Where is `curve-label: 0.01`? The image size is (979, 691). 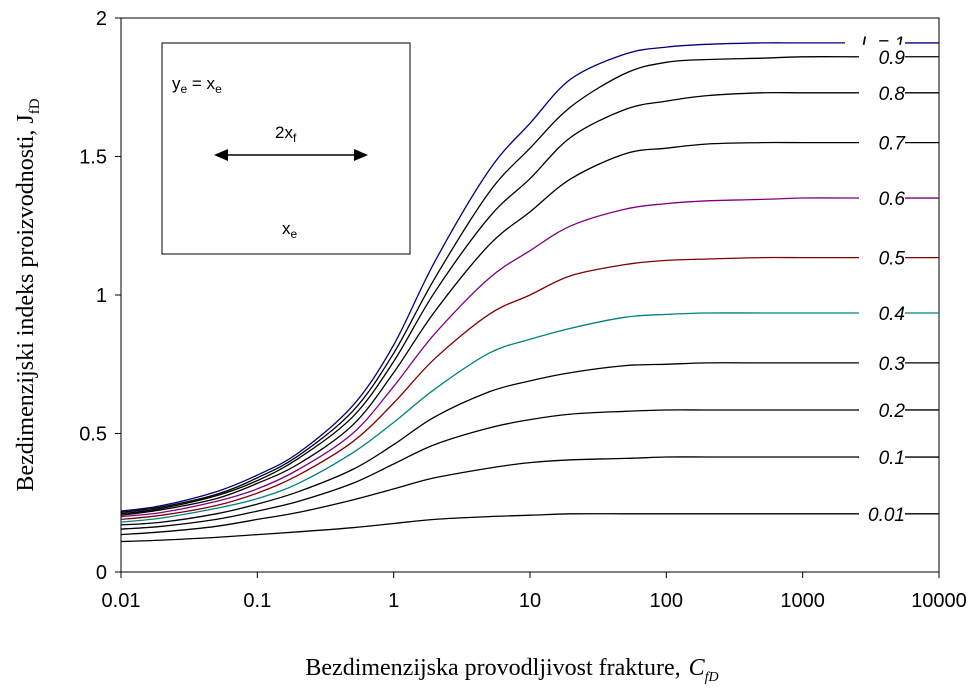 curve-label: 0.01 is located at coordinates (886, 515).